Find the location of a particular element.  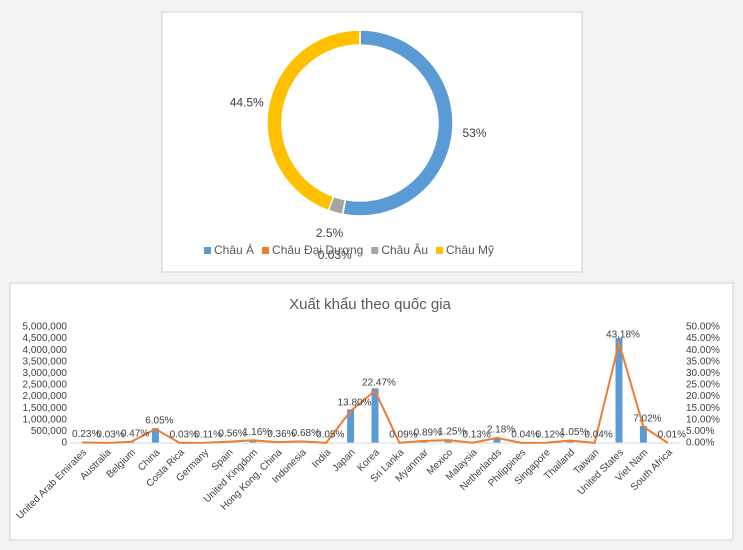

y-tick-label: 3,000,000 is located at coordinates (45, 373).